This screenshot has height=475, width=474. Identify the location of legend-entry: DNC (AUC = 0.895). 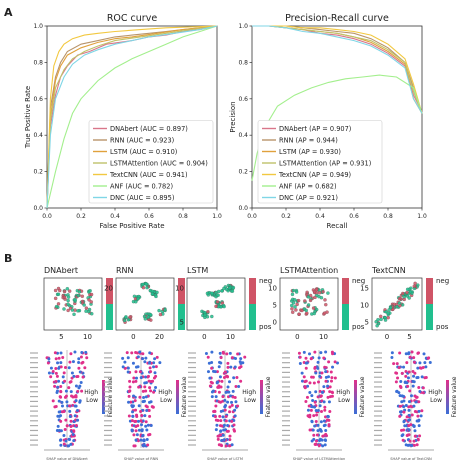
(142, 198).